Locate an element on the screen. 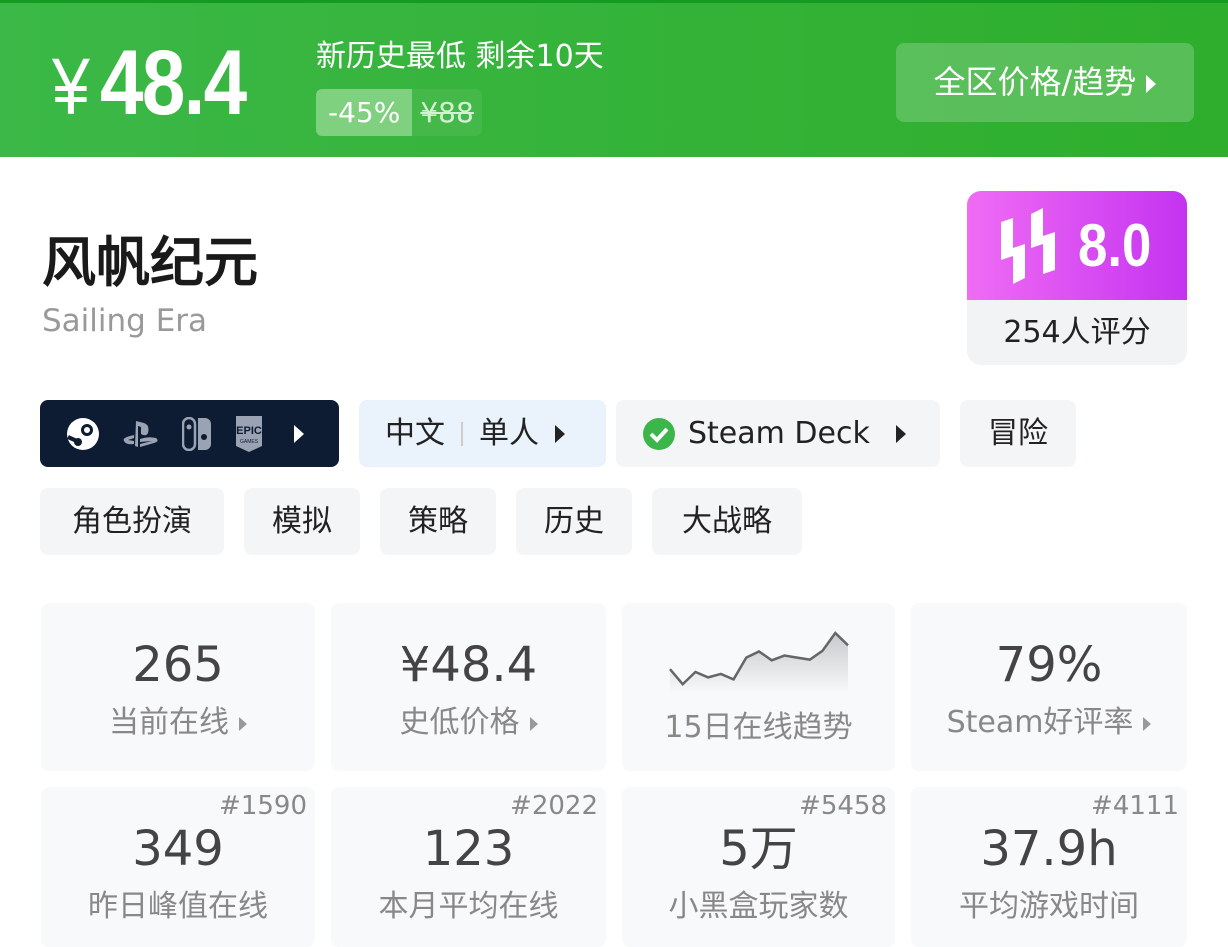 This screenshot has height=947, width=1228. check-circle-icon is located at coordinates (659, 433).